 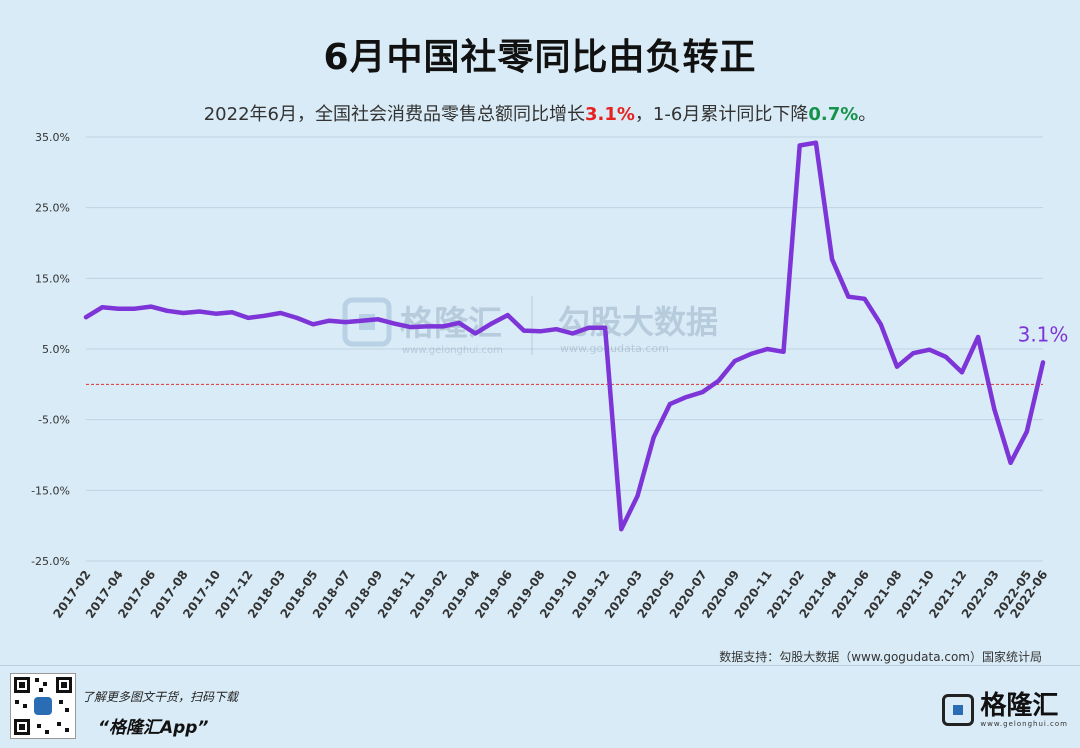 I want to click on qr-code-icon, so click(x=43, y=706).